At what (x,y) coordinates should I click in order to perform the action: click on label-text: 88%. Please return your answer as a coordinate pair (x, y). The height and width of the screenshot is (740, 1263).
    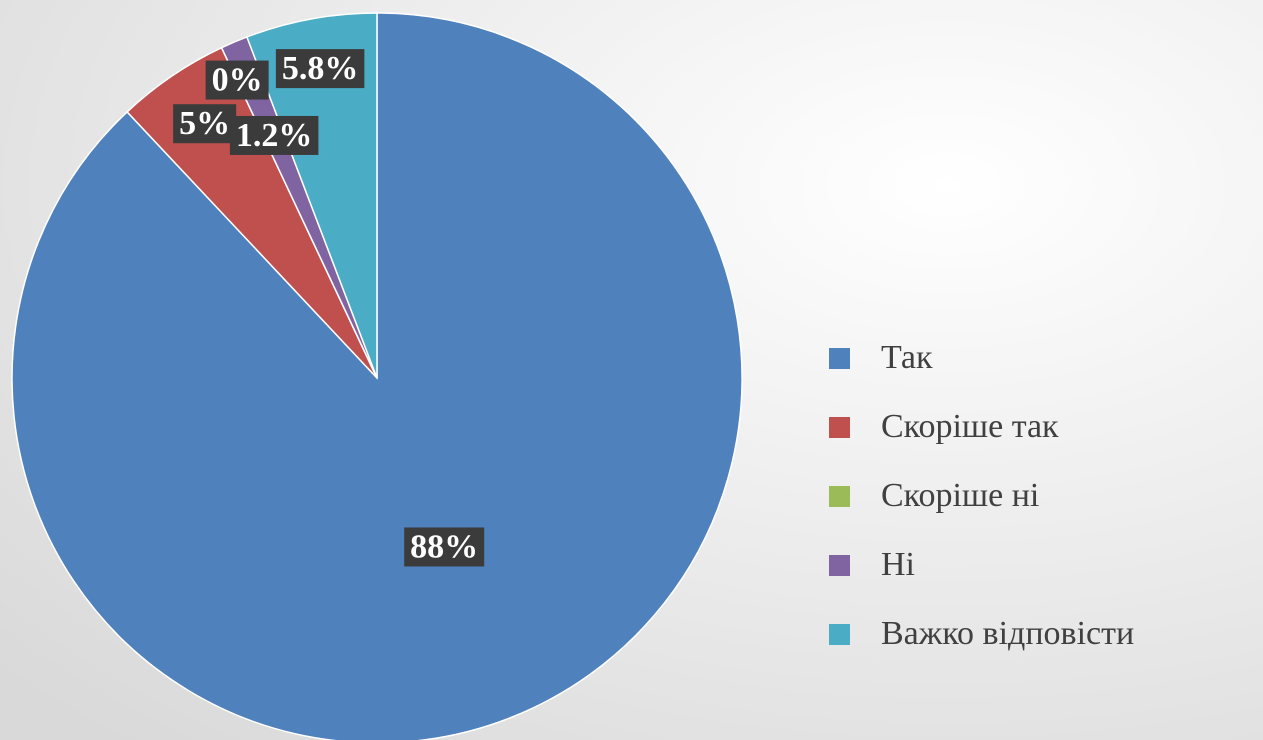
    Looking at the image, I should click on (444, 546).